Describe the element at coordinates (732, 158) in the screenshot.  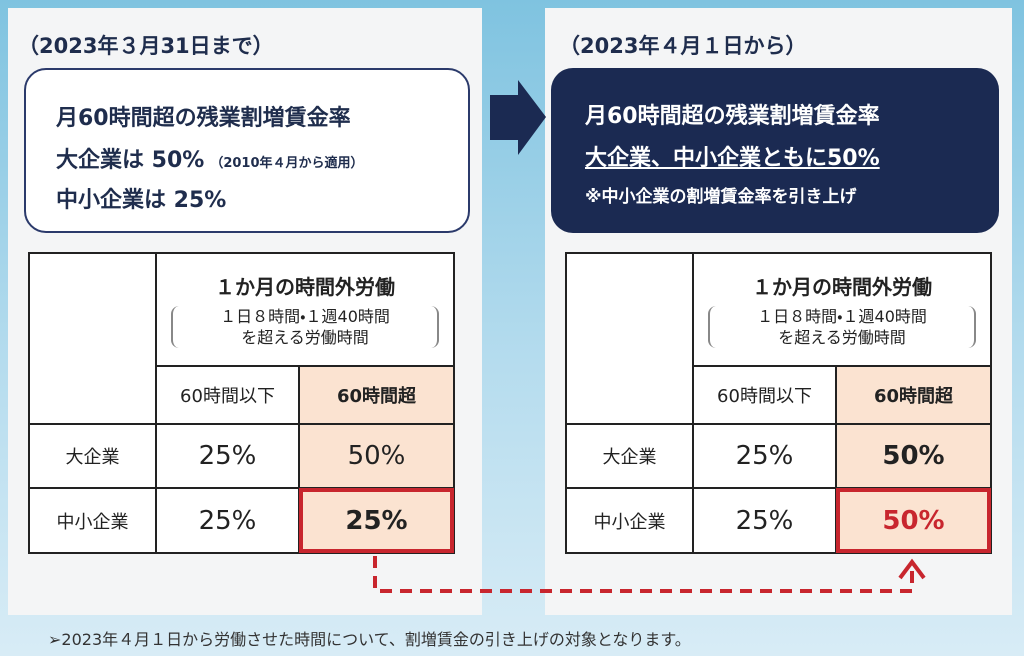
I see `summary-line: 大企業、中小企業ともに50%` at that location.